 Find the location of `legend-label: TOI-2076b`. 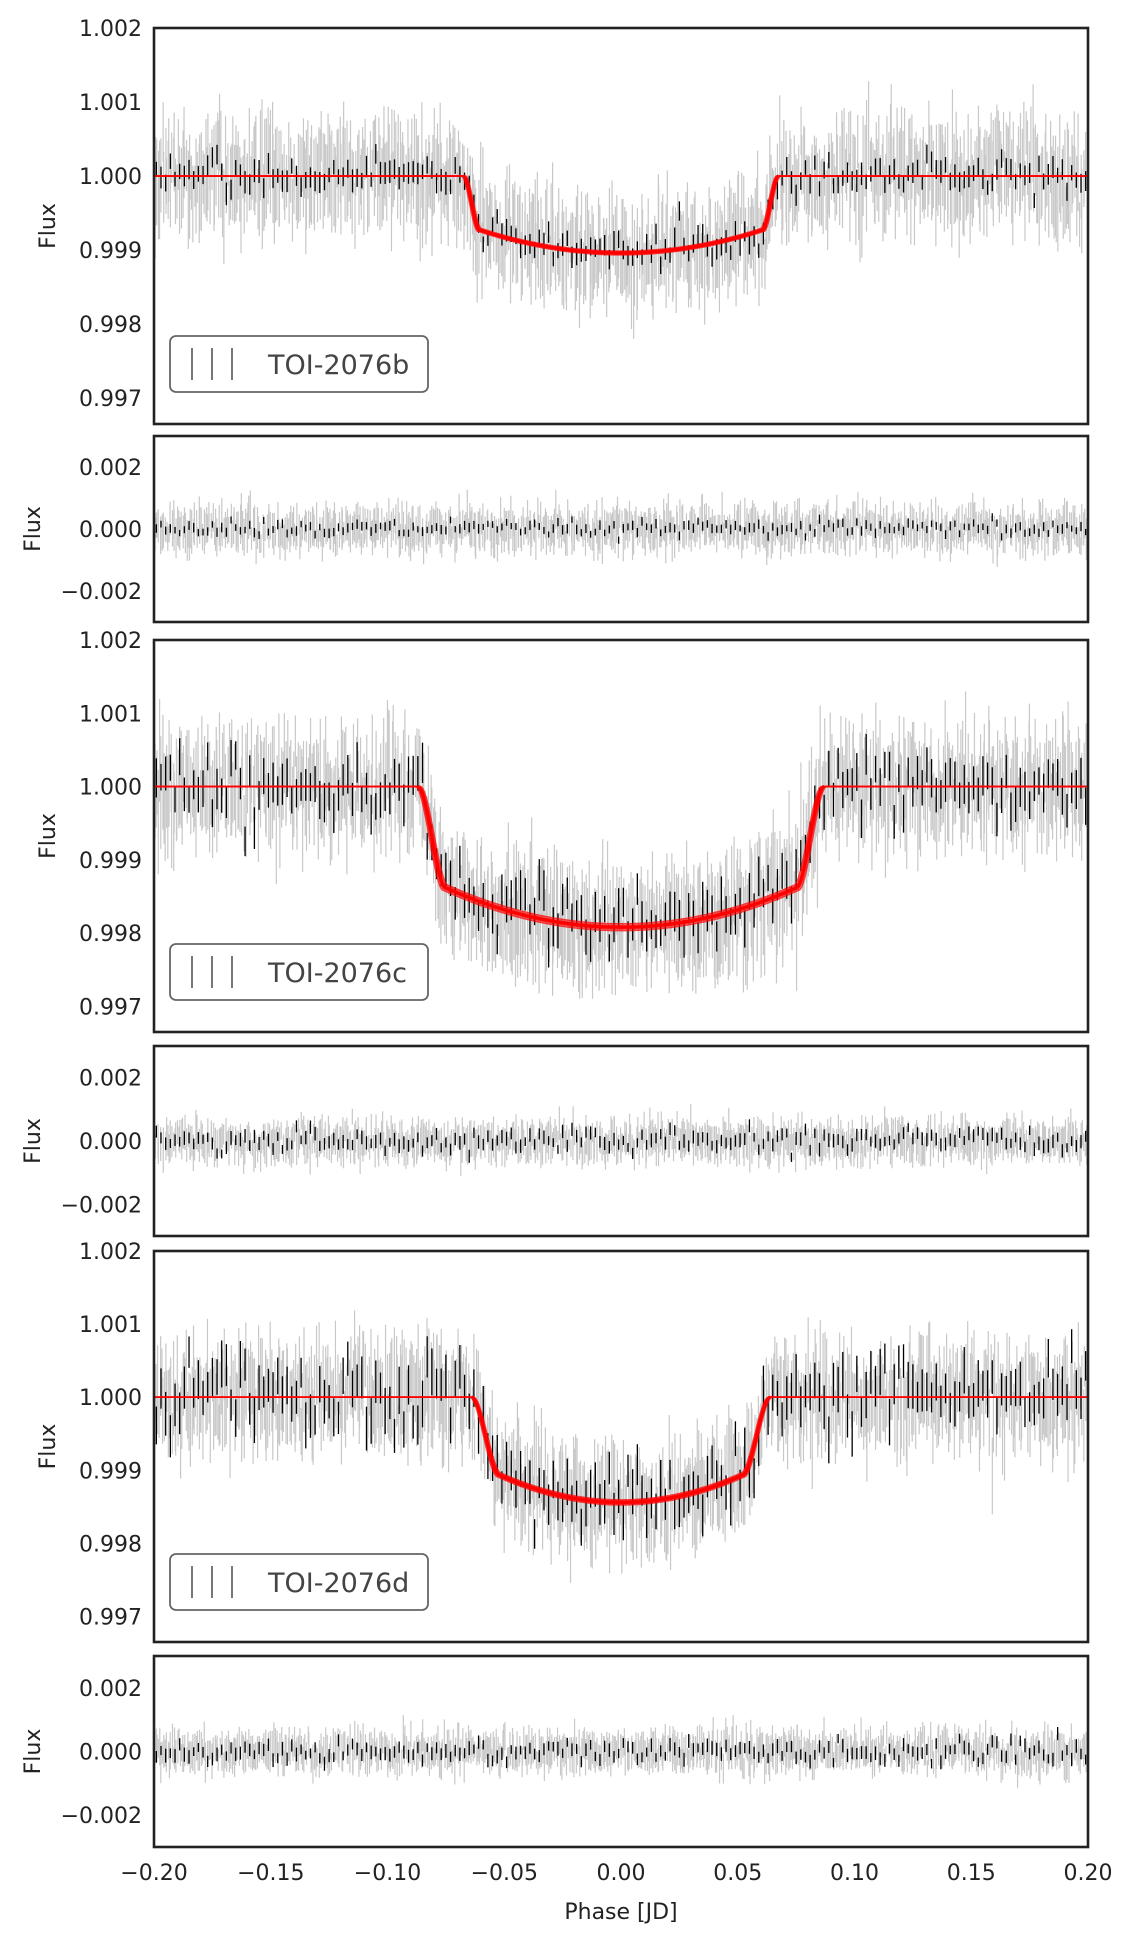

legend-label: TOI-2076b is located at coordinates (338, 365).